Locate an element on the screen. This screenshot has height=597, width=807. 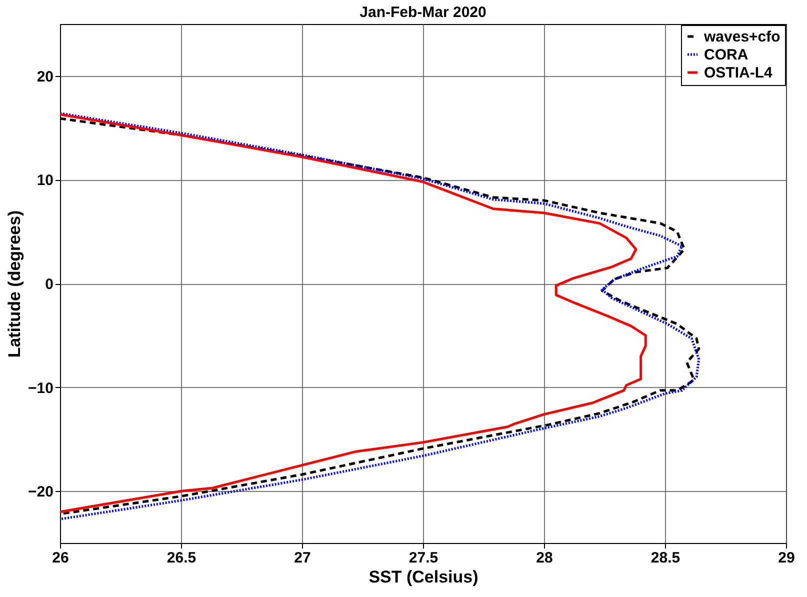
x-axis-title: SST (Celsius) is located at coordinates (423, 577).